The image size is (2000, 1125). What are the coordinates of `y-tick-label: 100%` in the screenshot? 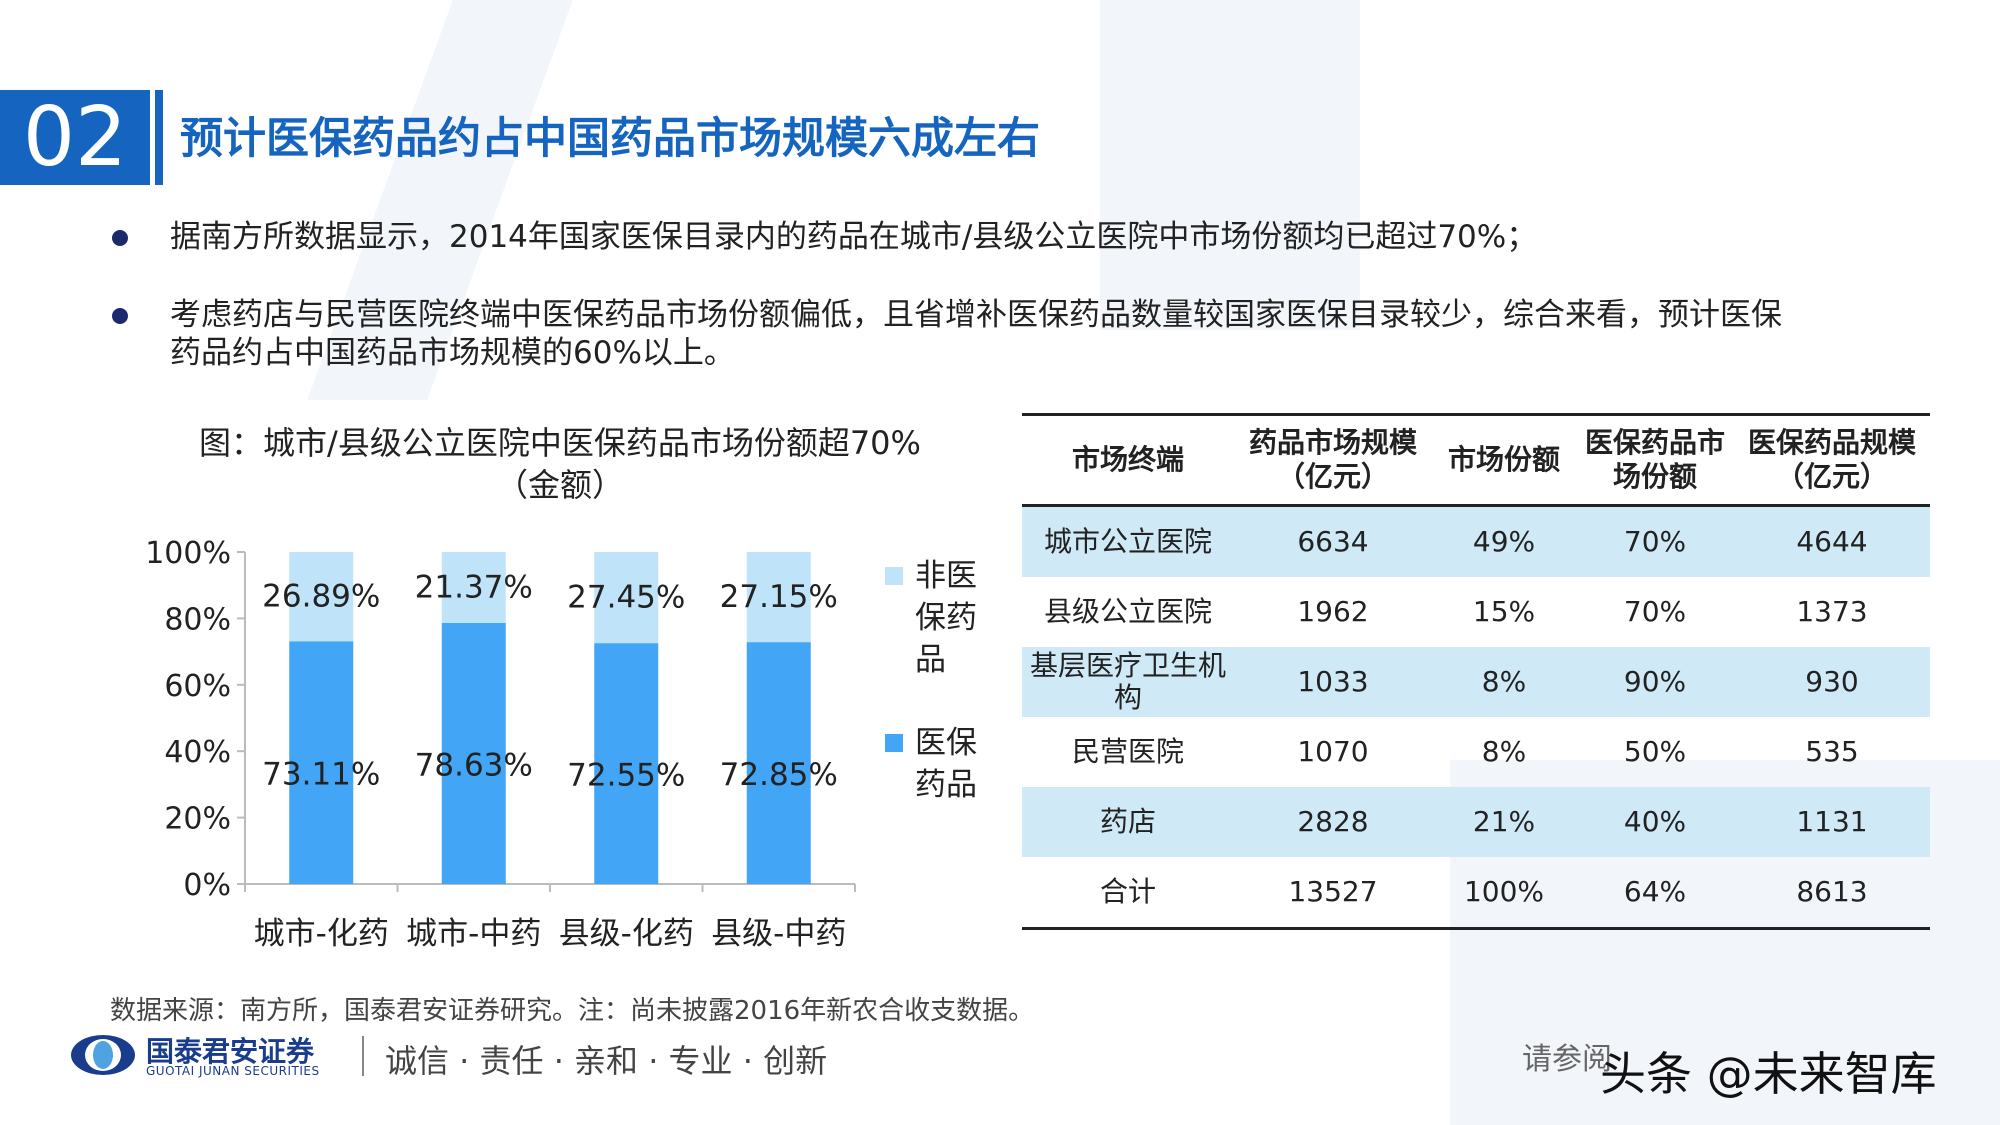 It's located at (188, 553).